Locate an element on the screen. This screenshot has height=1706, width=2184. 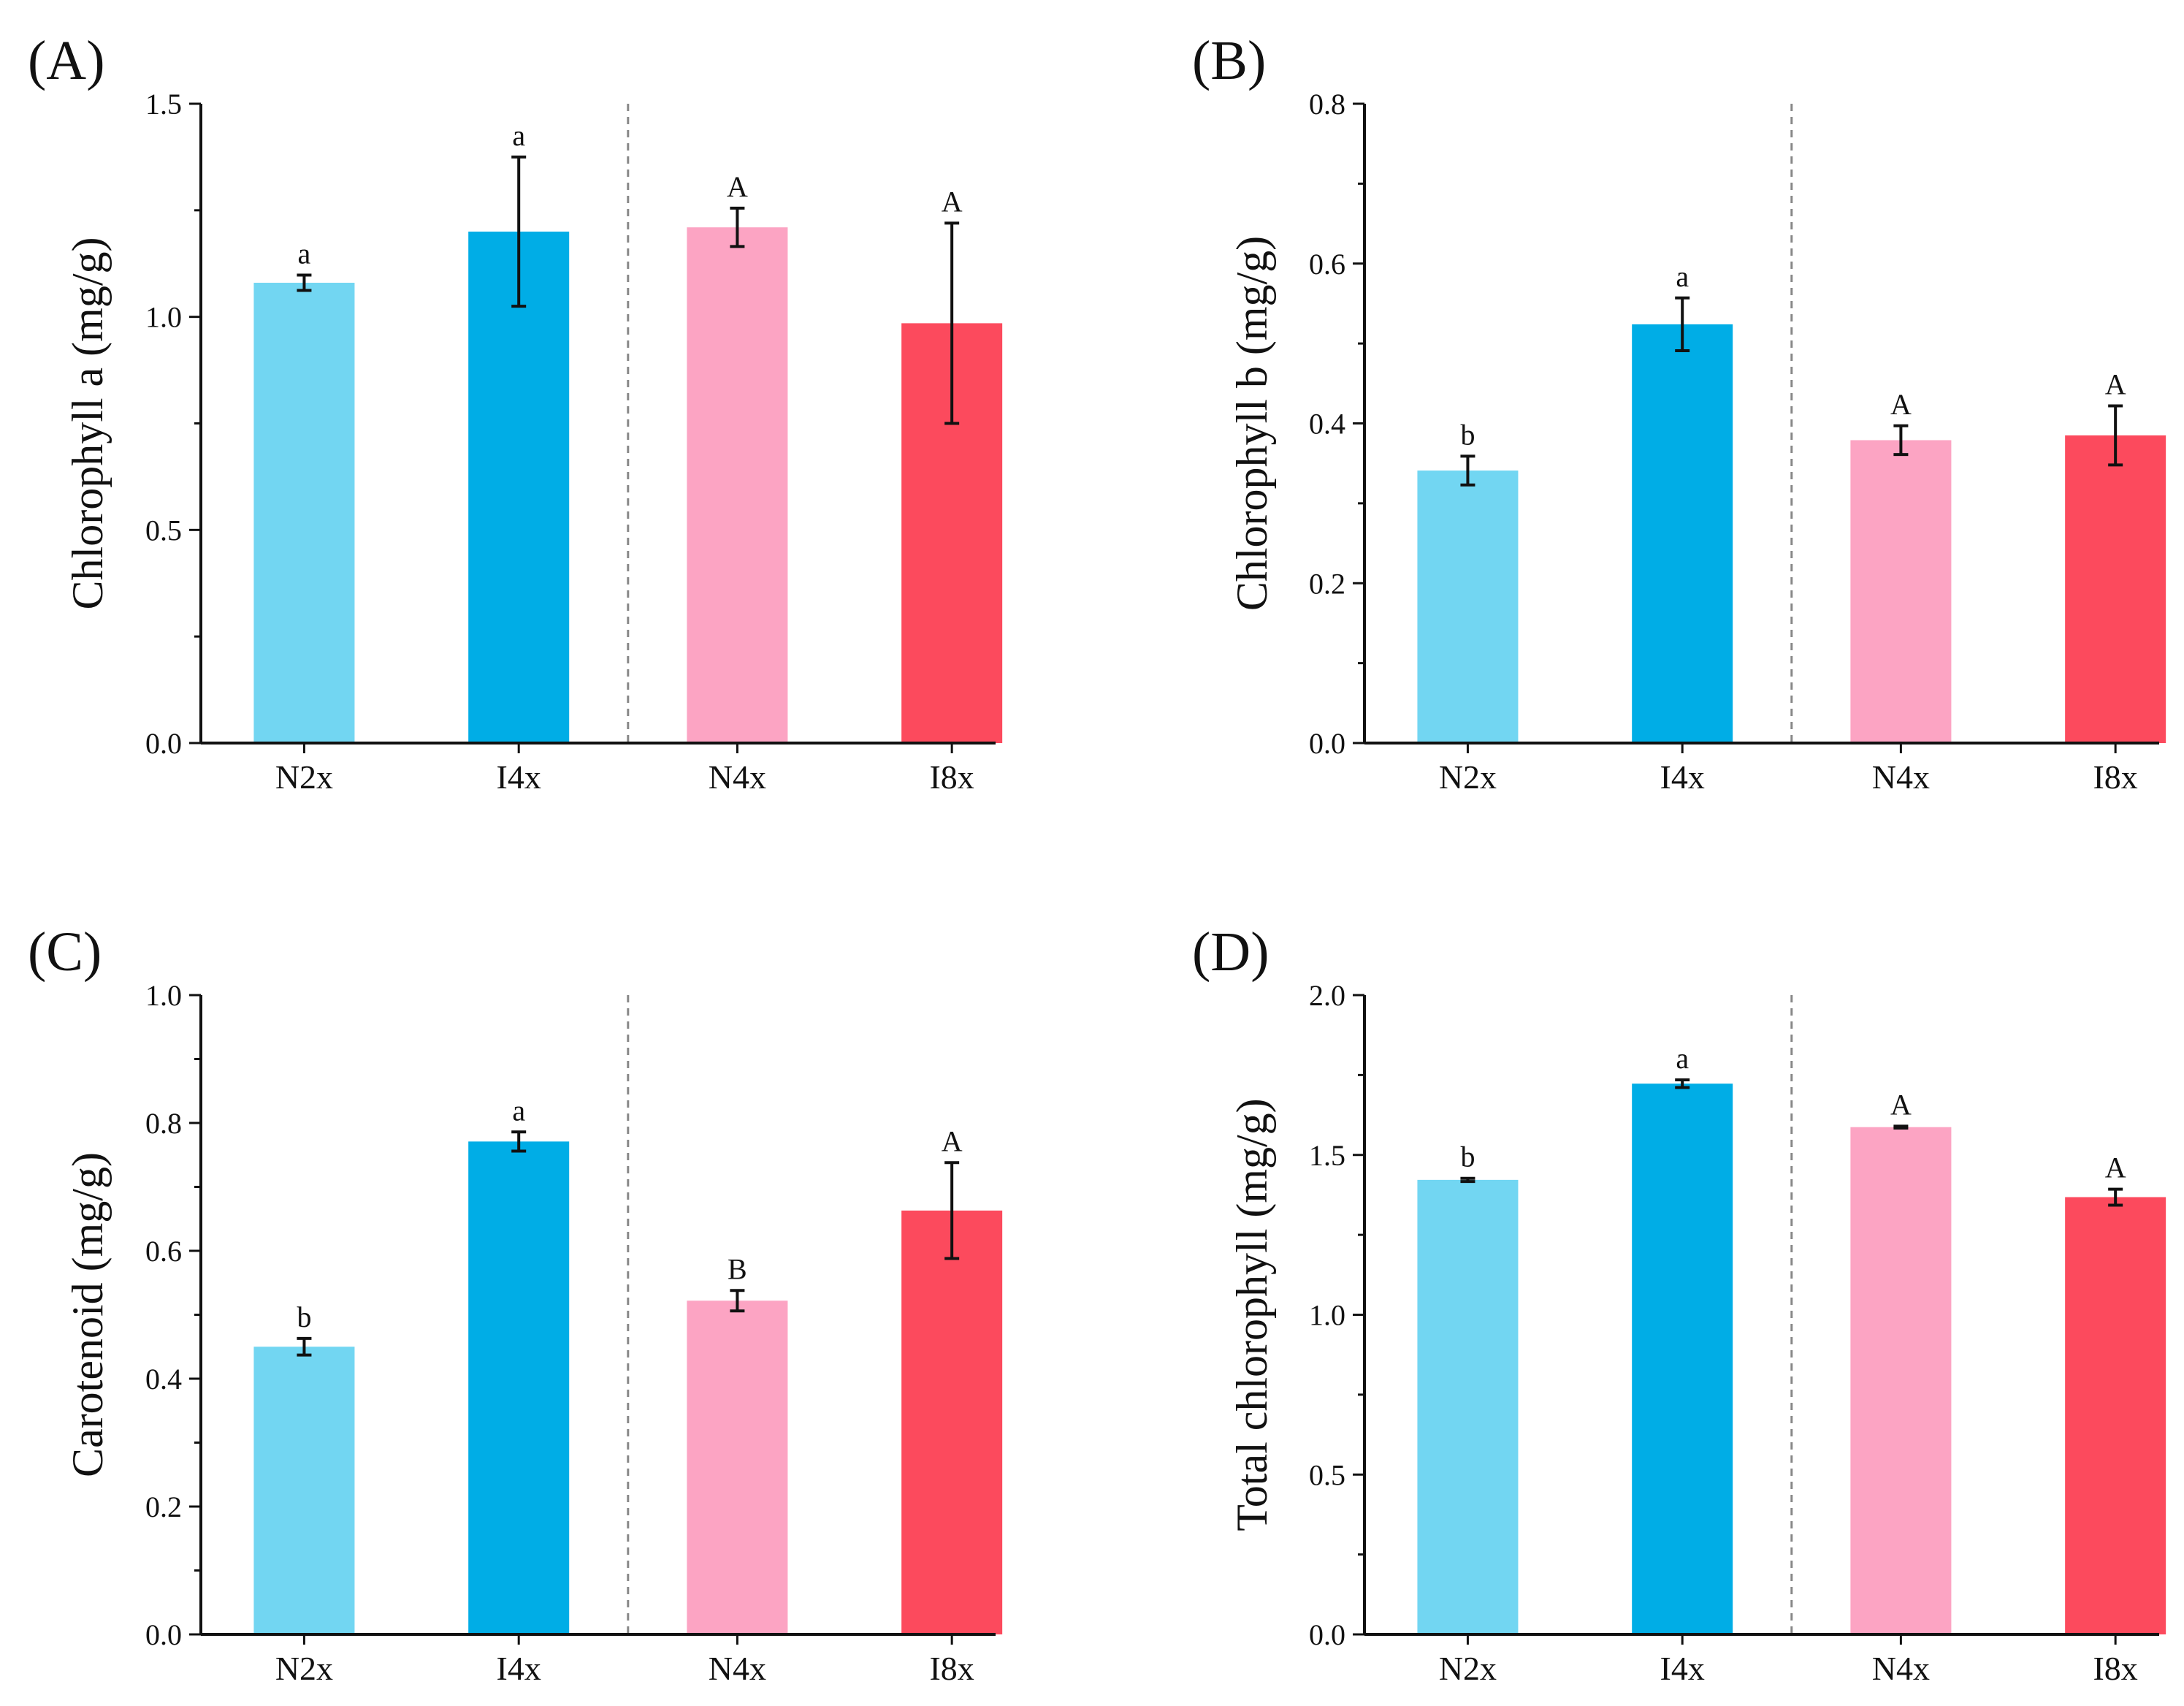
significance-label-N4x: B is located at coordinates (737, 1268).